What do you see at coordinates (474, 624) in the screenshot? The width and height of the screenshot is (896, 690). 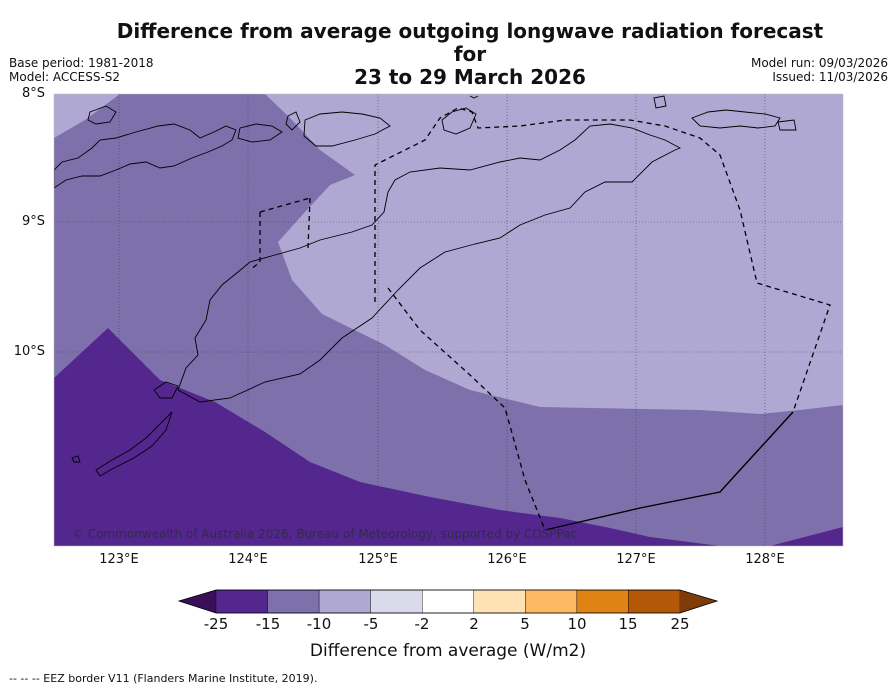 I see `colorbar-label: 2` at bounding box center [474, 624].